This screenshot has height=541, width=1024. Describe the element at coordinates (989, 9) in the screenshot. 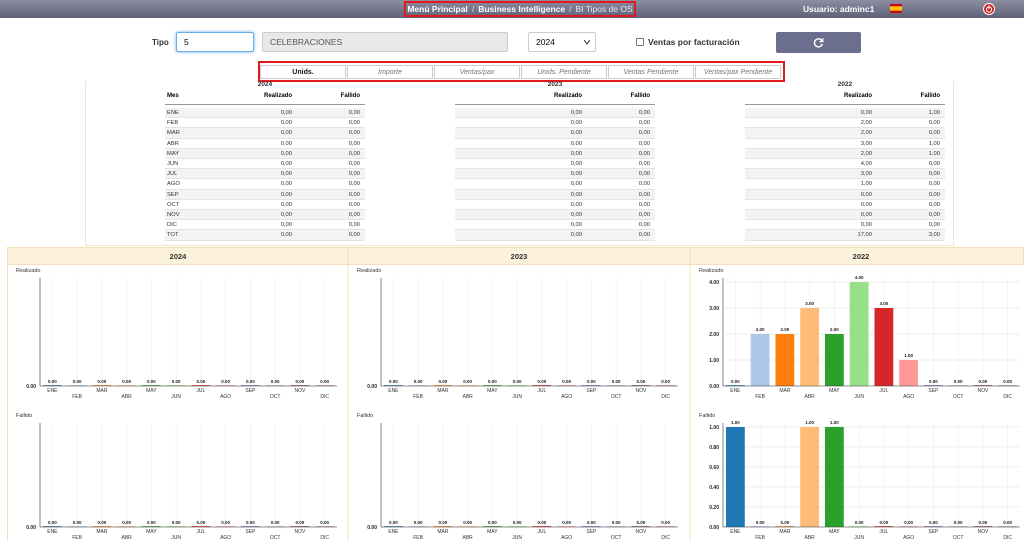

I see `logout-button` at that location.